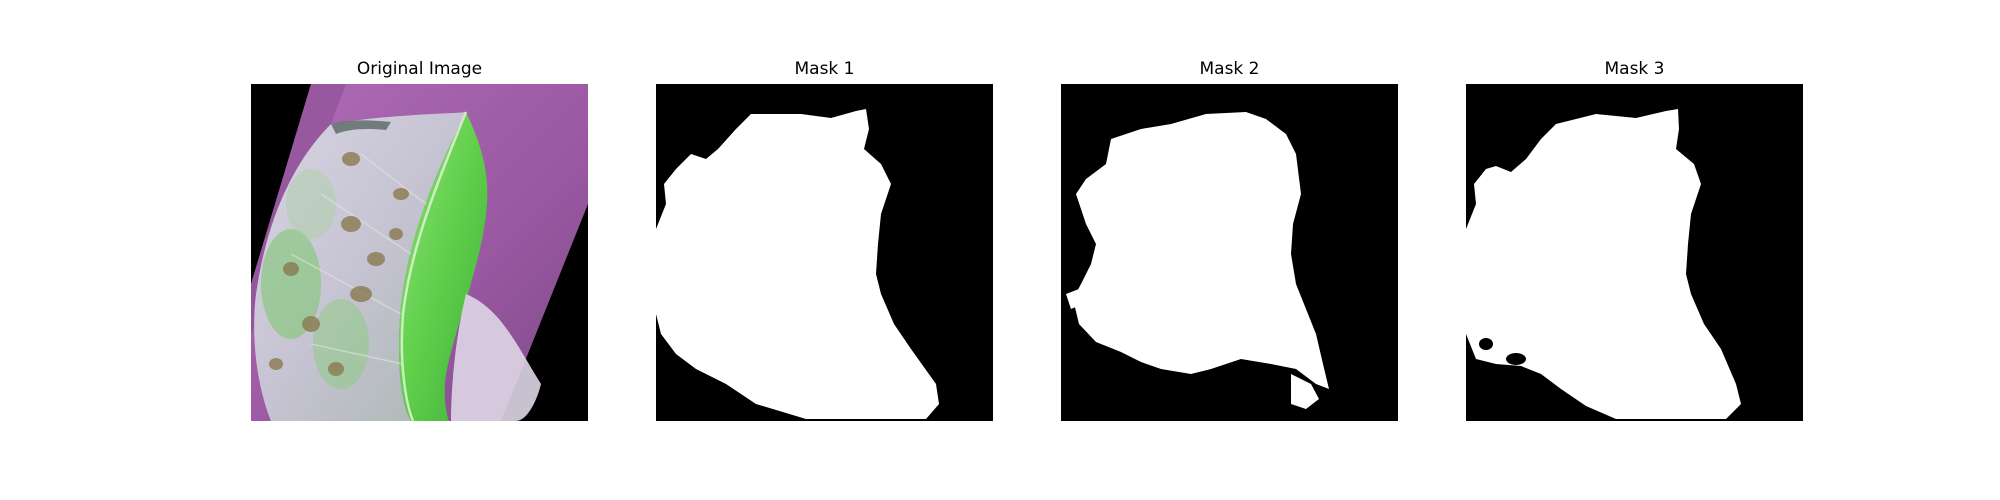 This screenshot has width=2000, height=500. What do you see at coordinates (1634, 69) in the screenshot?
I see `panel-title-mask-3: Mask 3` at bounding box center [1634, 69].